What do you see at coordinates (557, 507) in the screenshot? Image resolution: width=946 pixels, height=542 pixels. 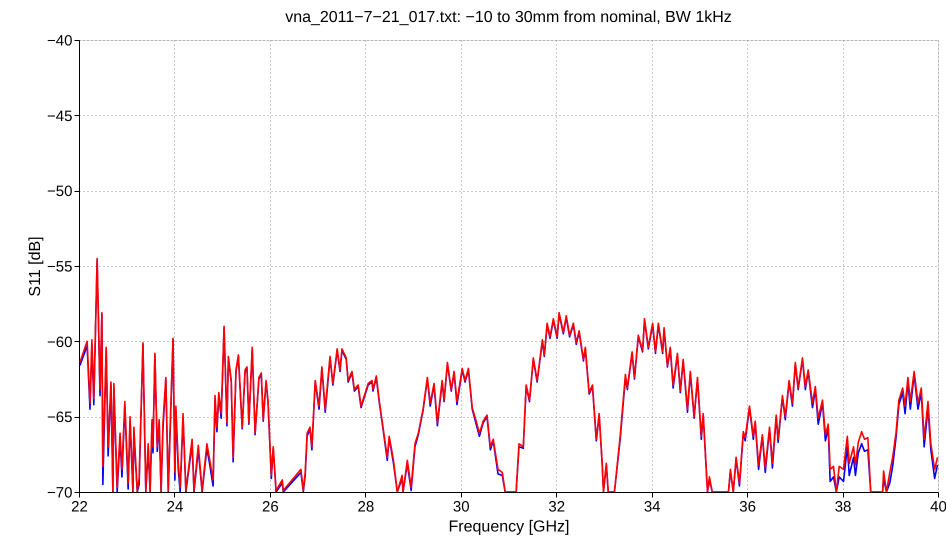 I see `x-tick-label: 32` at bounding box center [557, 507].